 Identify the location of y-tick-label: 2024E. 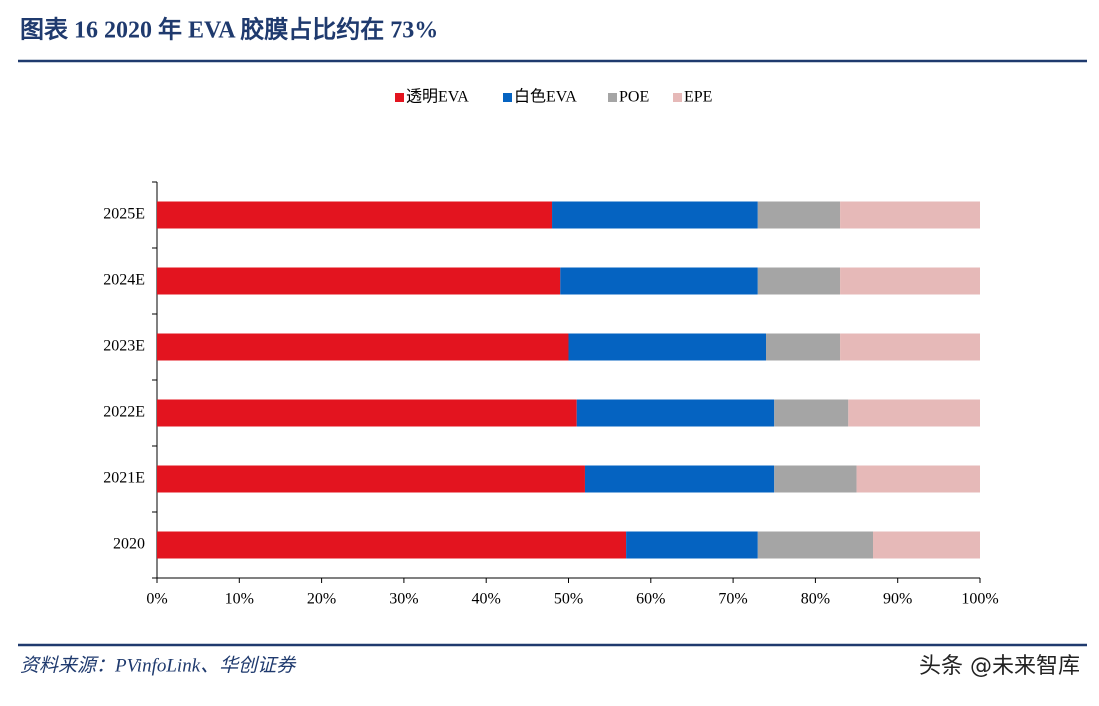
(124, 280).